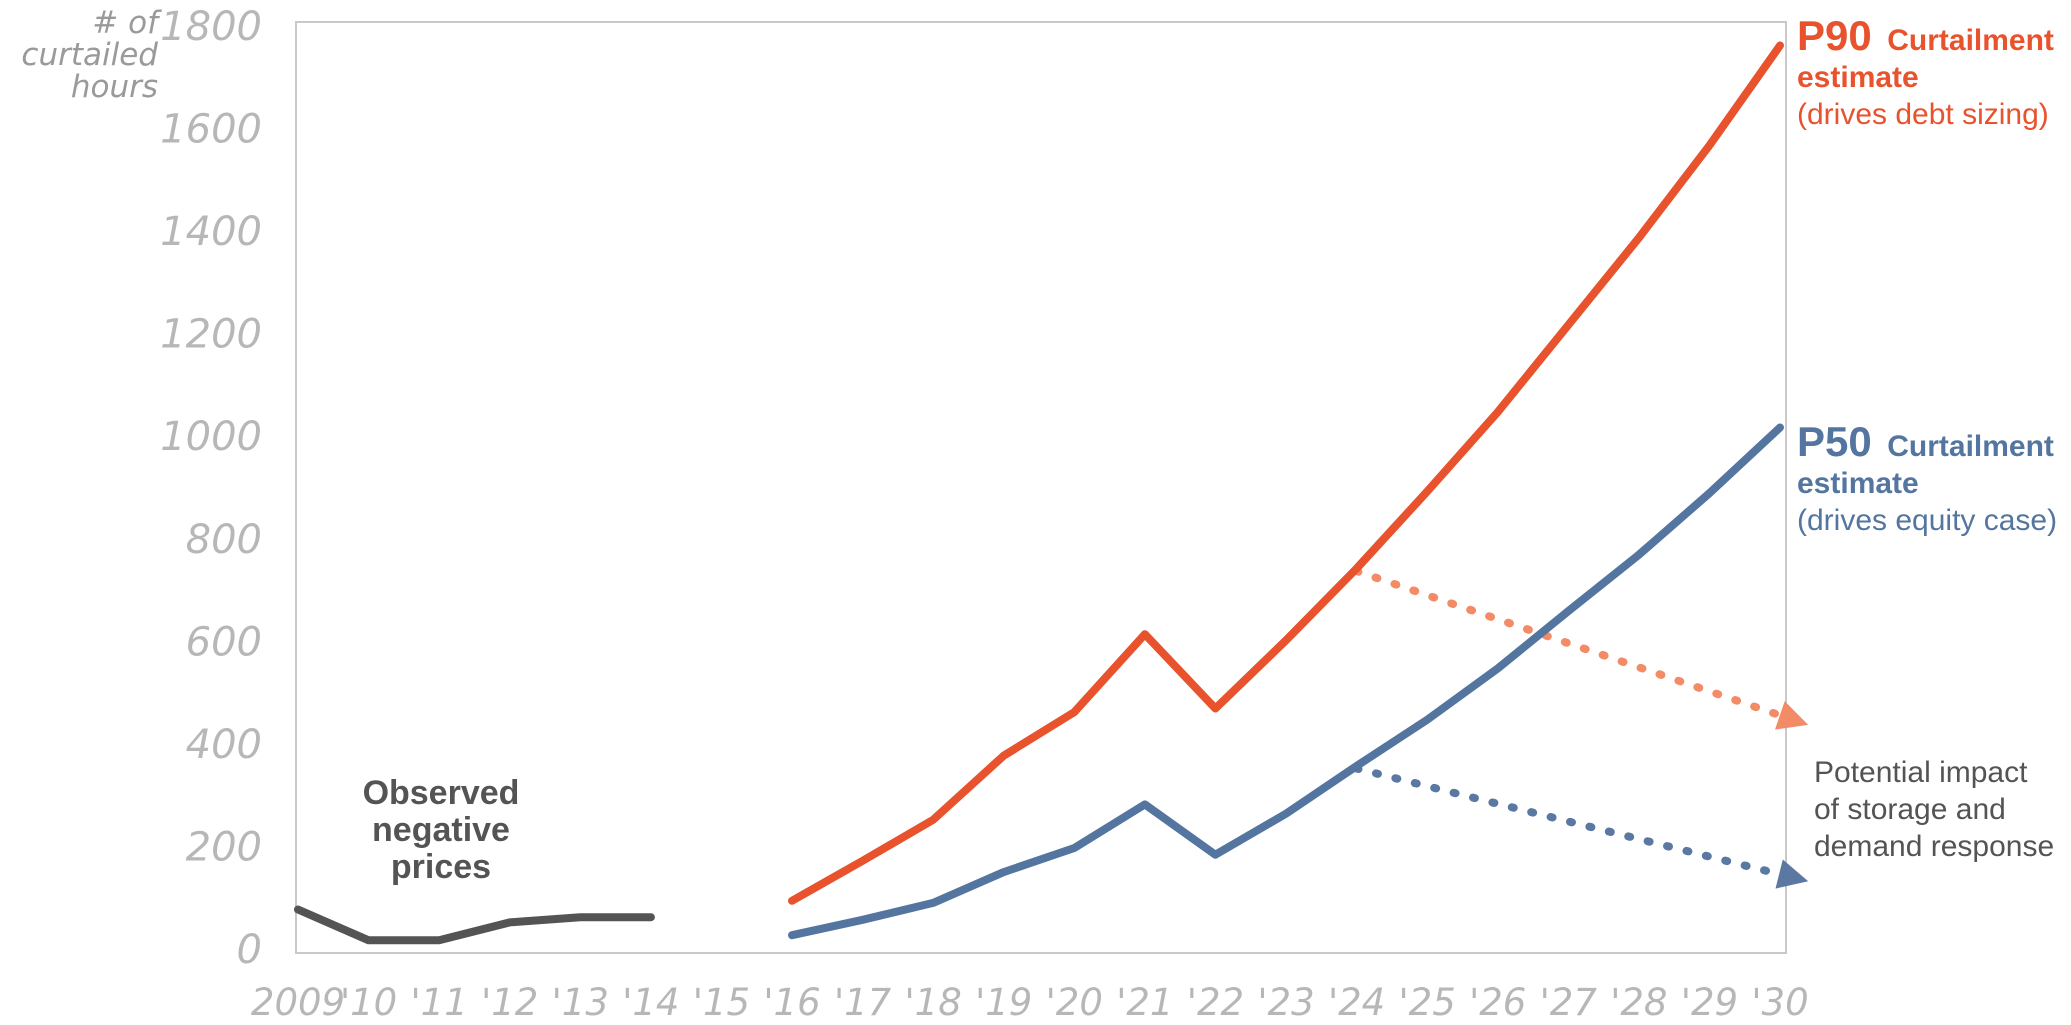 The height and width of the screenshot is (1025, 2071). I want to click on x-tick-label: '27, so click(1569, 1002).